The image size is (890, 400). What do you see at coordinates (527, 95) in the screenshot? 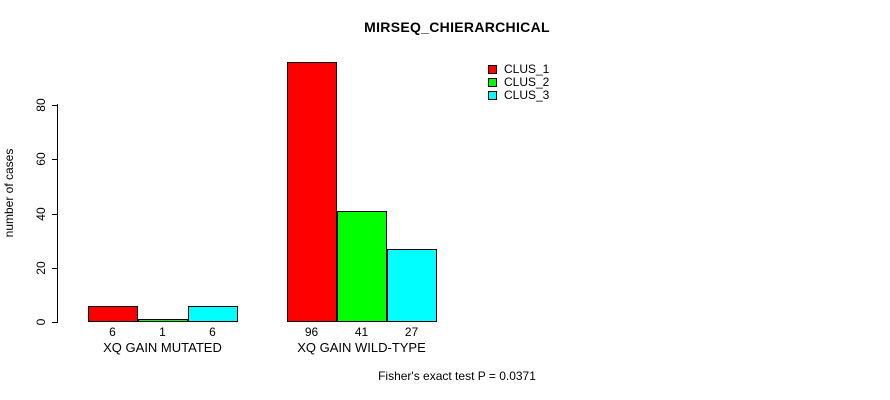
I see `legend-label: CLUS_3` at bounding box center [527, 95].